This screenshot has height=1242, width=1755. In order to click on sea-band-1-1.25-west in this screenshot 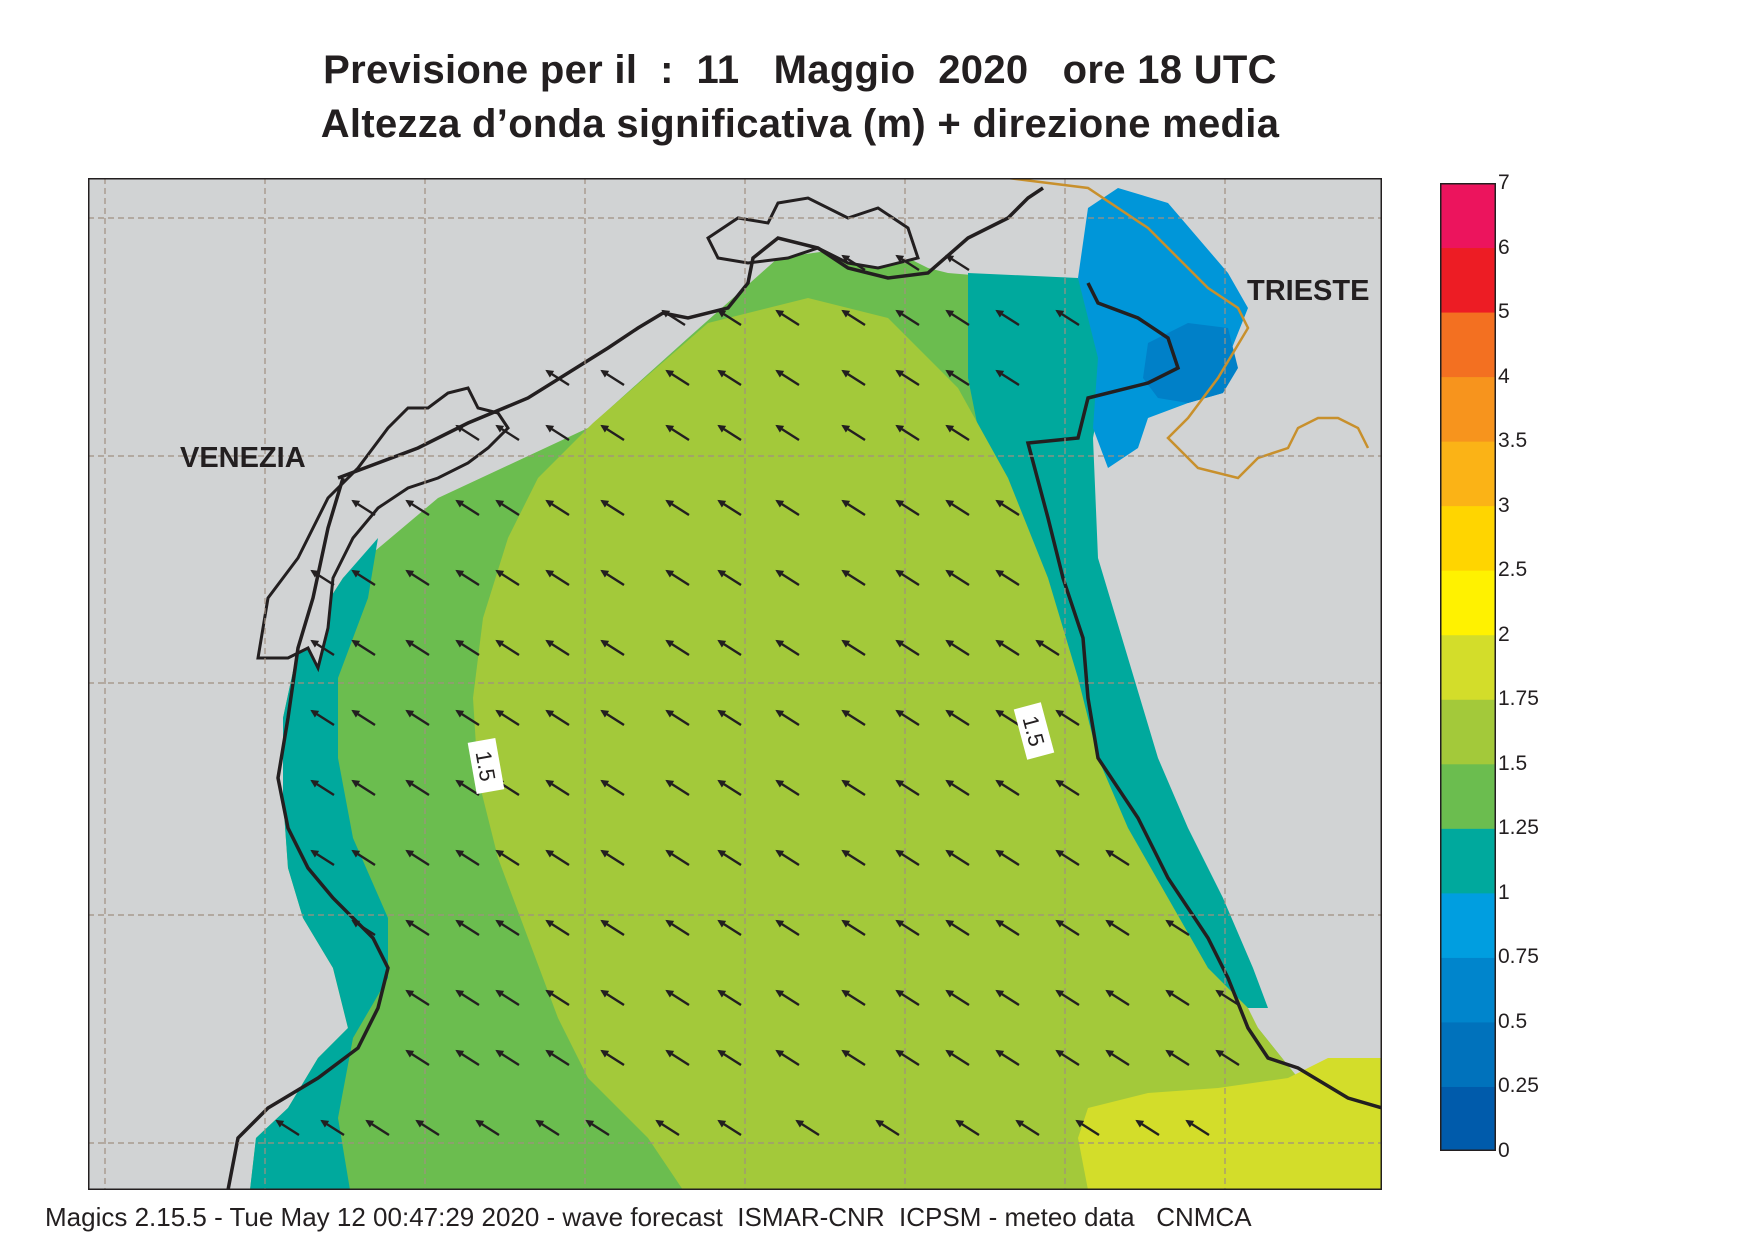, I will do `click(319, 864)`.